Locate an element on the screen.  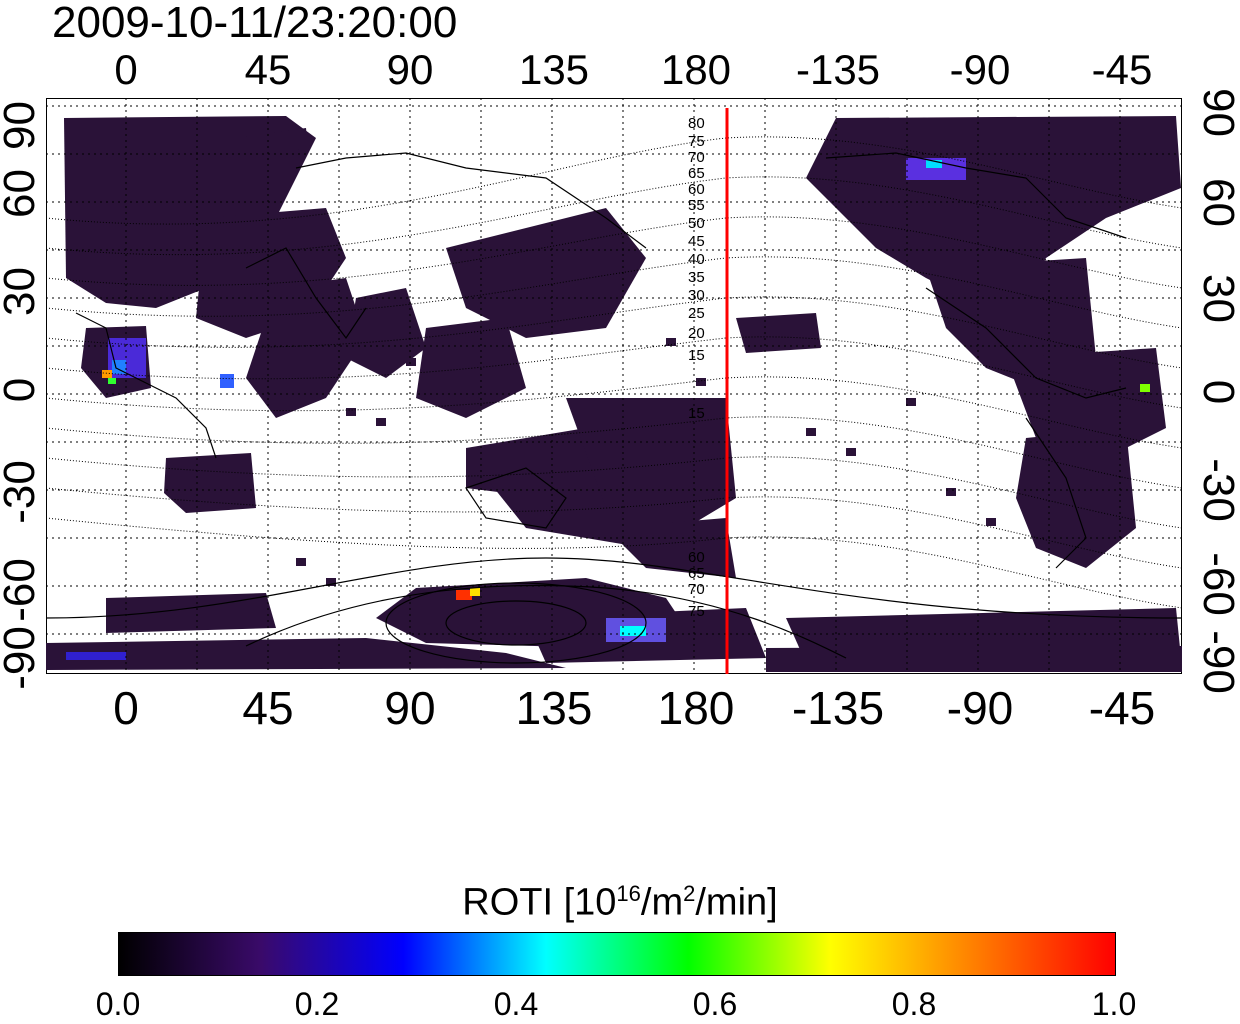
contour-label: 80 is located at coordinates (696, 123).